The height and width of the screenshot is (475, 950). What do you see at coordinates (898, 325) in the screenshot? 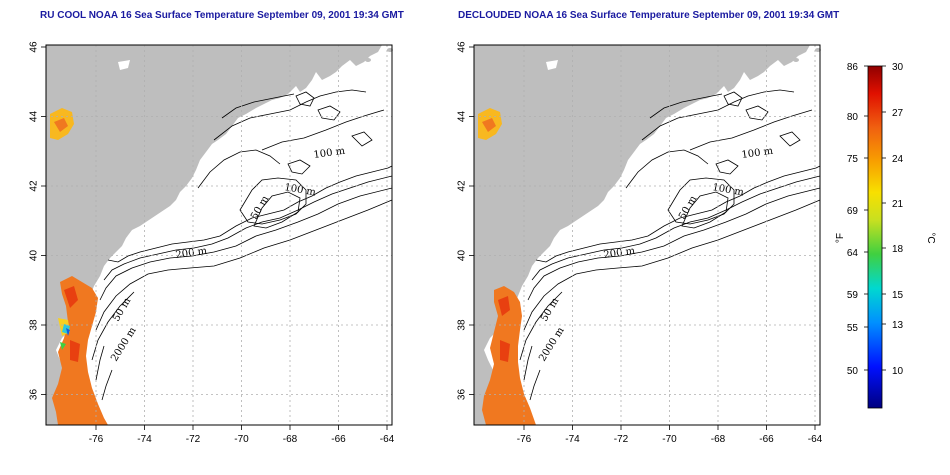
I see `celsius-tick-label: 13` at bounding box center [898, 325].